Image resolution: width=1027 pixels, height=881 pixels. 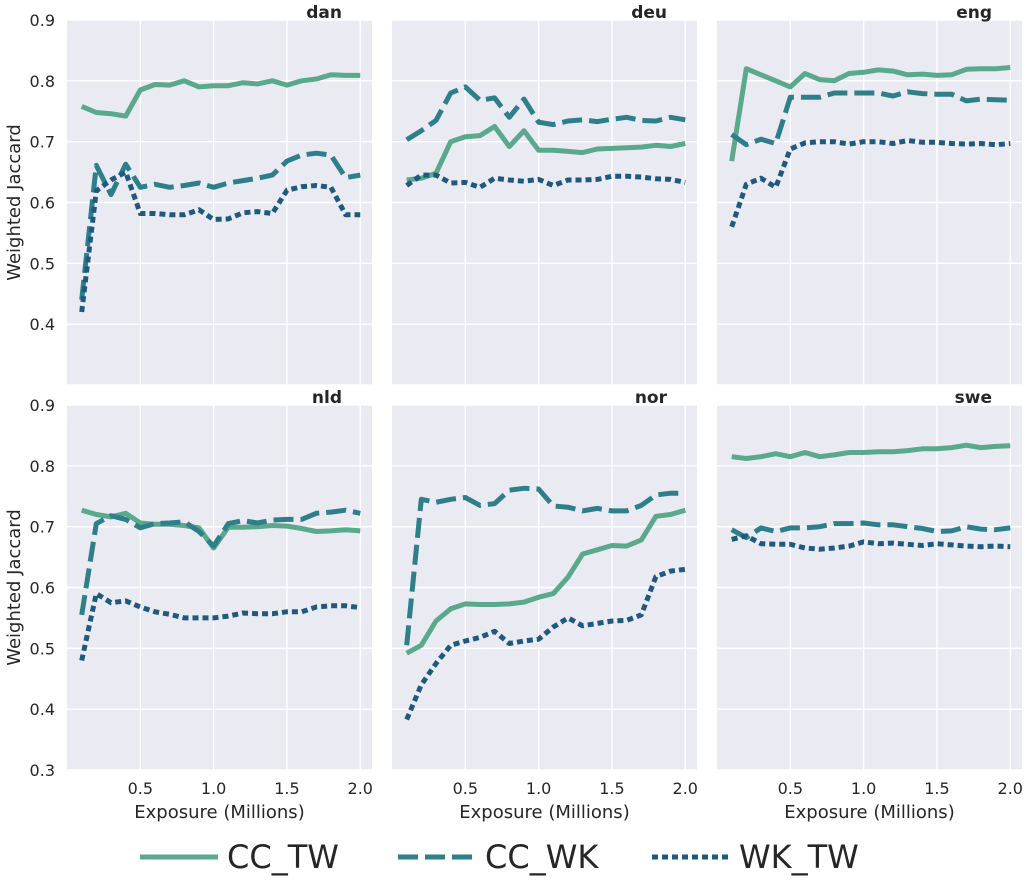 What do you see at coordinates (974, 13) in the screenshot?
I see `panel-title: eng` at bounding box center [974, 13].